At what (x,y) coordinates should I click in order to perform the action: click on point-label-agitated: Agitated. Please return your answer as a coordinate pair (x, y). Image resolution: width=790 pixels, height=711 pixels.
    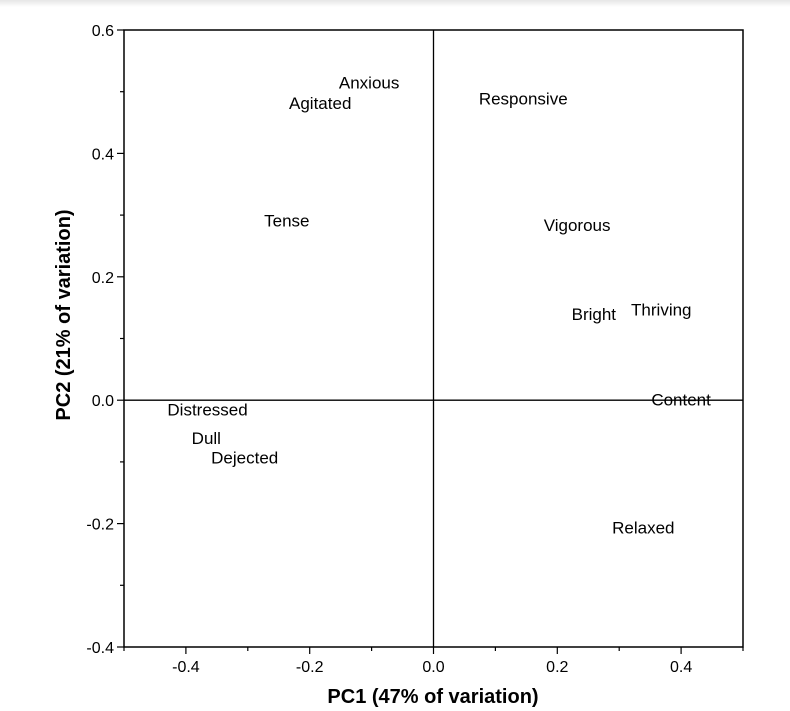
    Looking at the image, I should click on (320, 103).